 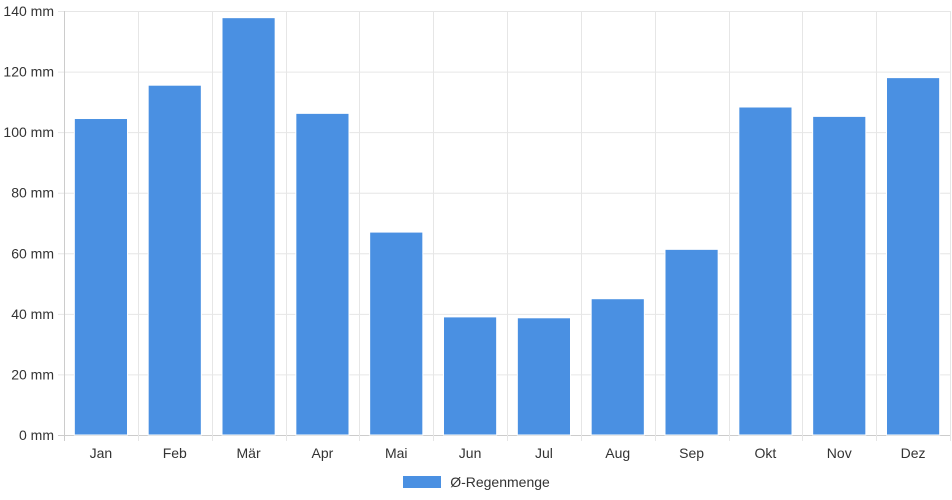 I want to click on x-tick-label: Mär, so click(x=249, y=453).